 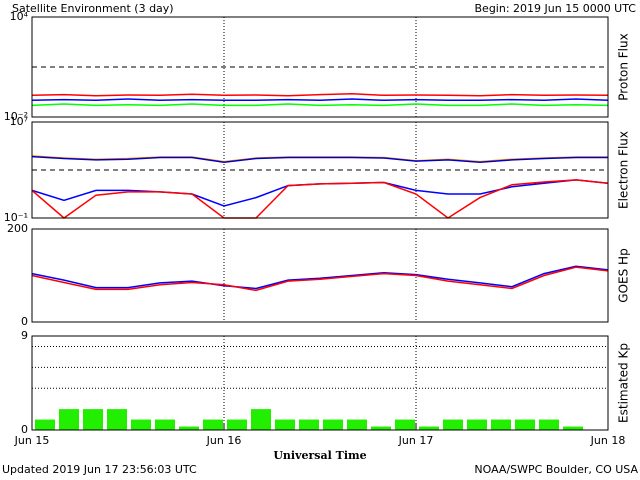 What do you see at coordinates (608, 440) in the screenshot?
I see `x-tick-label: Jun 18` at bounding box center [608, 440].